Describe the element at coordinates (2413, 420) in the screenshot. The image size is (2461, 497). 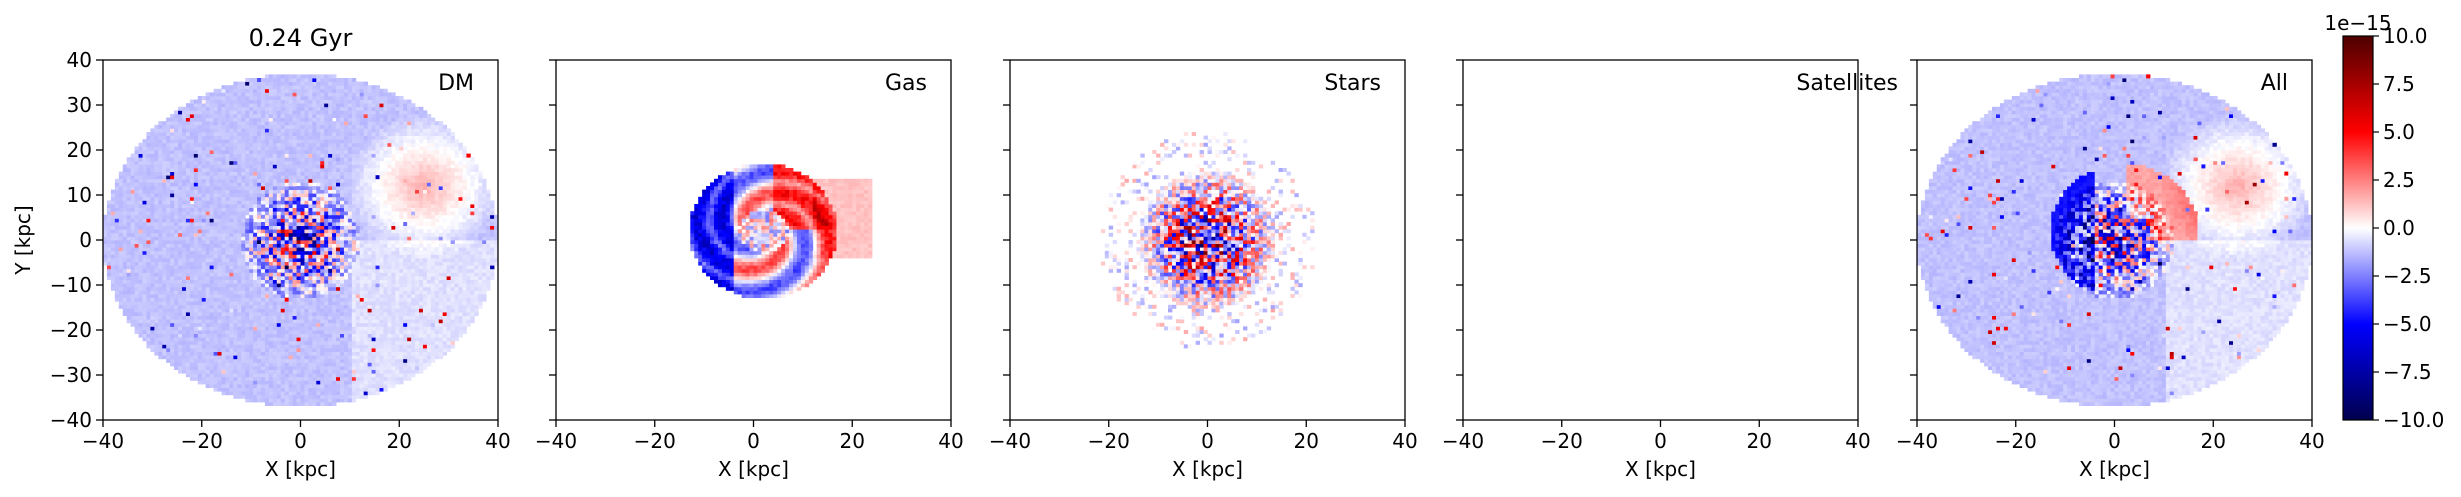
I see `colorbar-tick-label: −10.0` at that location.